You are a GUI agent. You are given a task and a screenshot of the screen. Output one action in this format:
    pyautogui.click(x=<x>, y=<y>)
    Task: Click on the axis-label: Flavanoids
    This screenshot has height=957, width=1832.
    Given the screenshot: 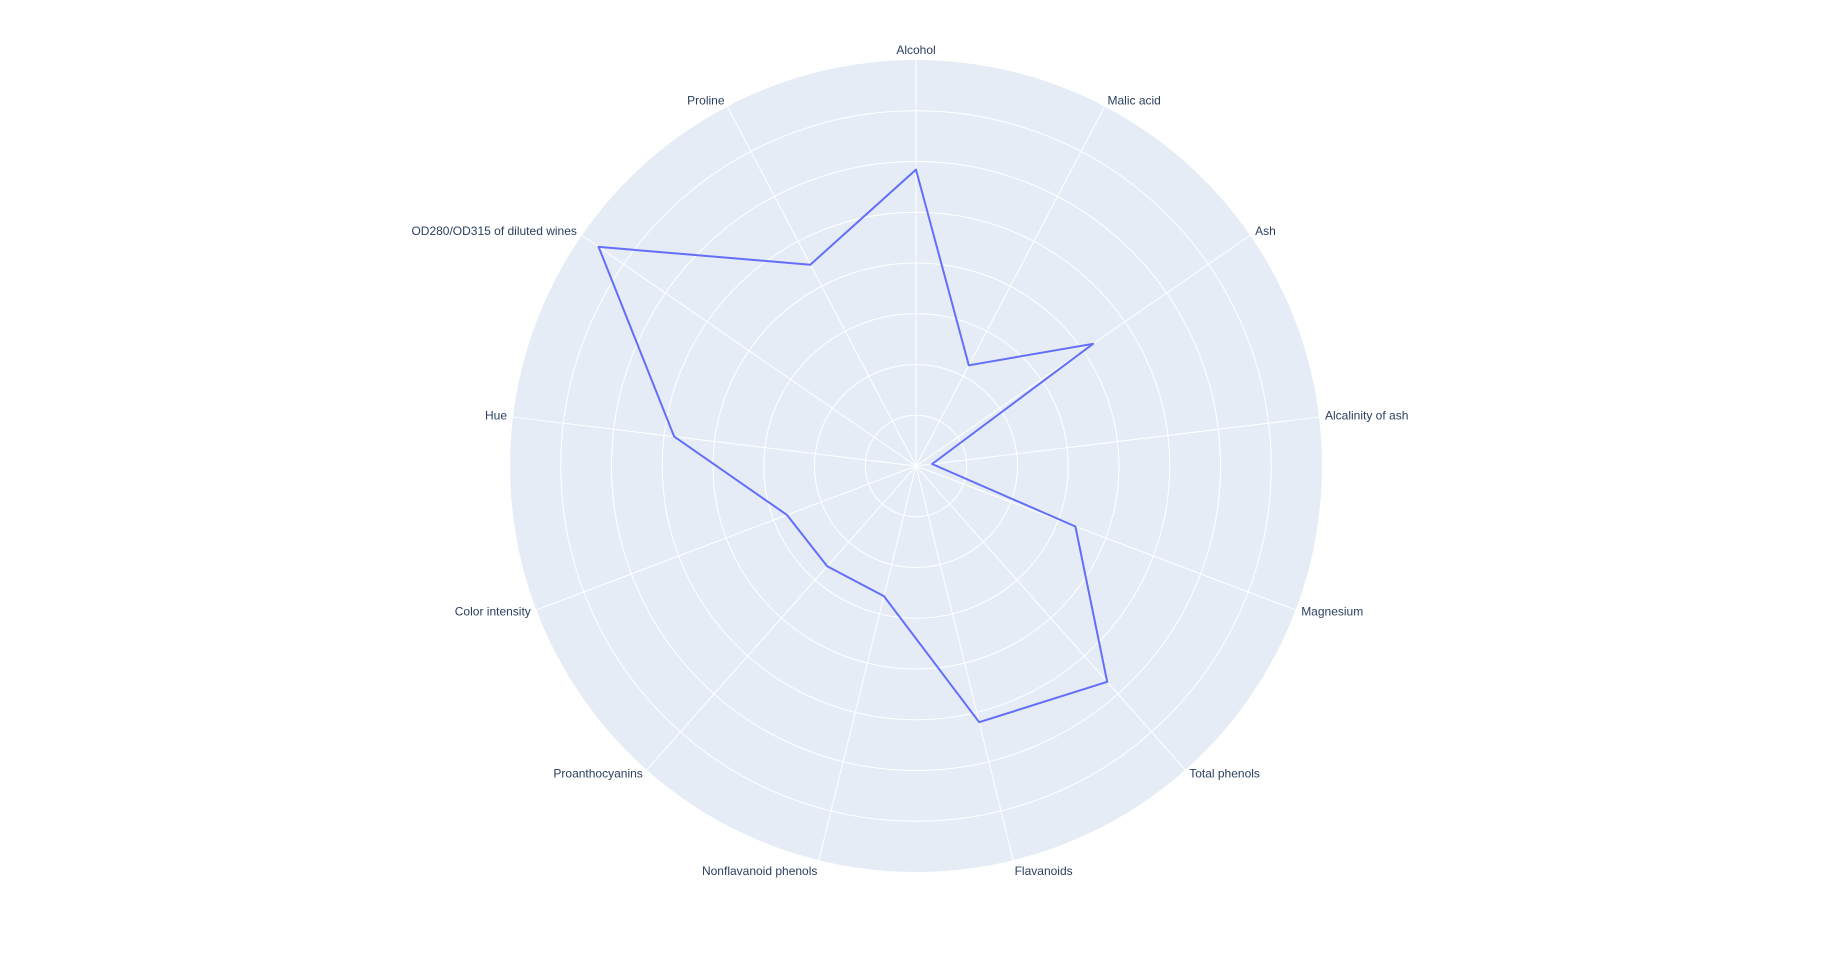 What is the action you would take?
    pyautogui.click(x=1044, y=871)
    